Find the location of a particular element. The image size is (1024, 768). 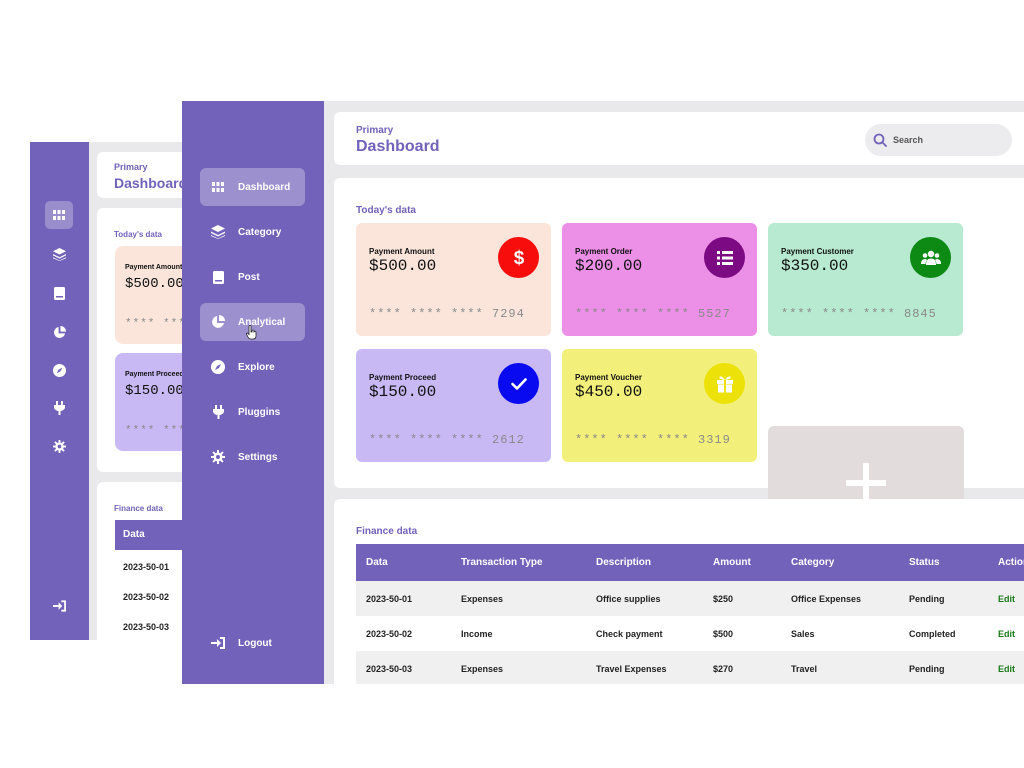

cell-category: Office Expenses is located at coordinates (840, 598).